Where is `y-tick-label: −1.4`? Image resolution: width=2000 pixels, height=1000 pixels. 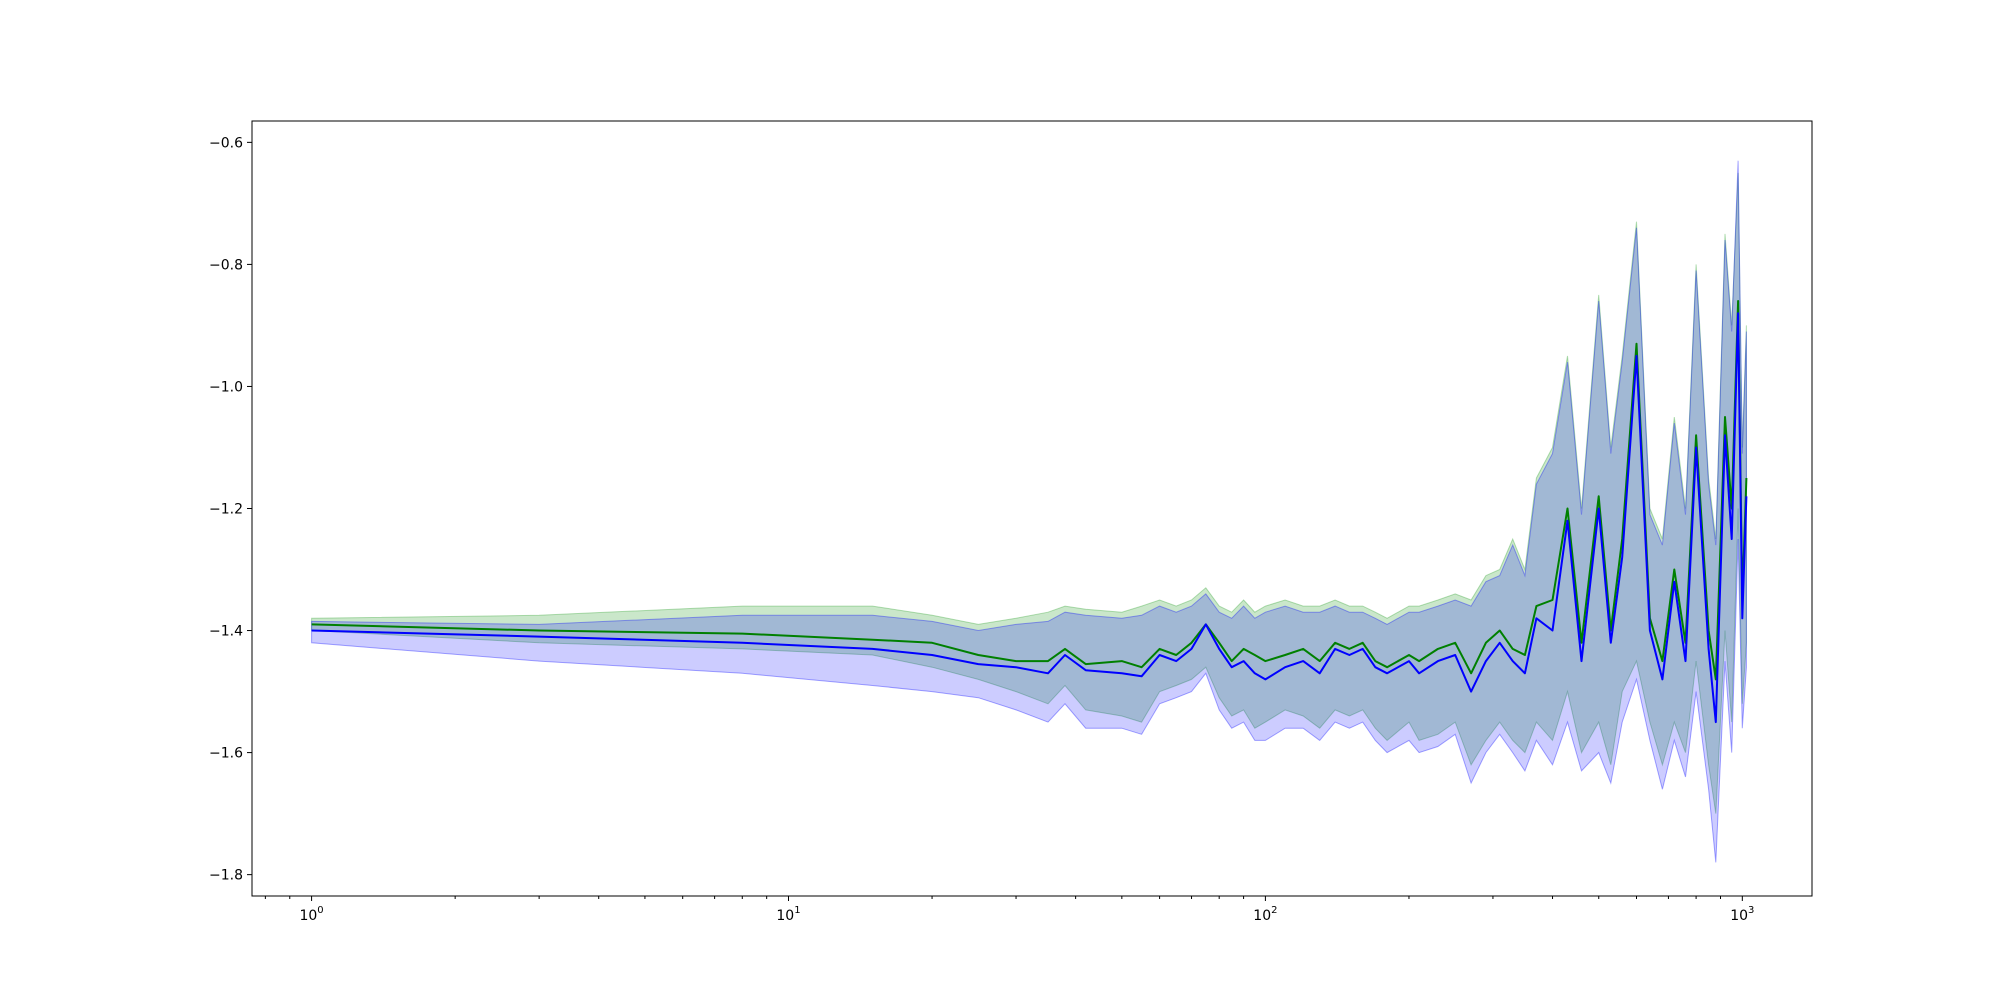 y-tick-label: −1.4 is located at coordinates (226, 632).